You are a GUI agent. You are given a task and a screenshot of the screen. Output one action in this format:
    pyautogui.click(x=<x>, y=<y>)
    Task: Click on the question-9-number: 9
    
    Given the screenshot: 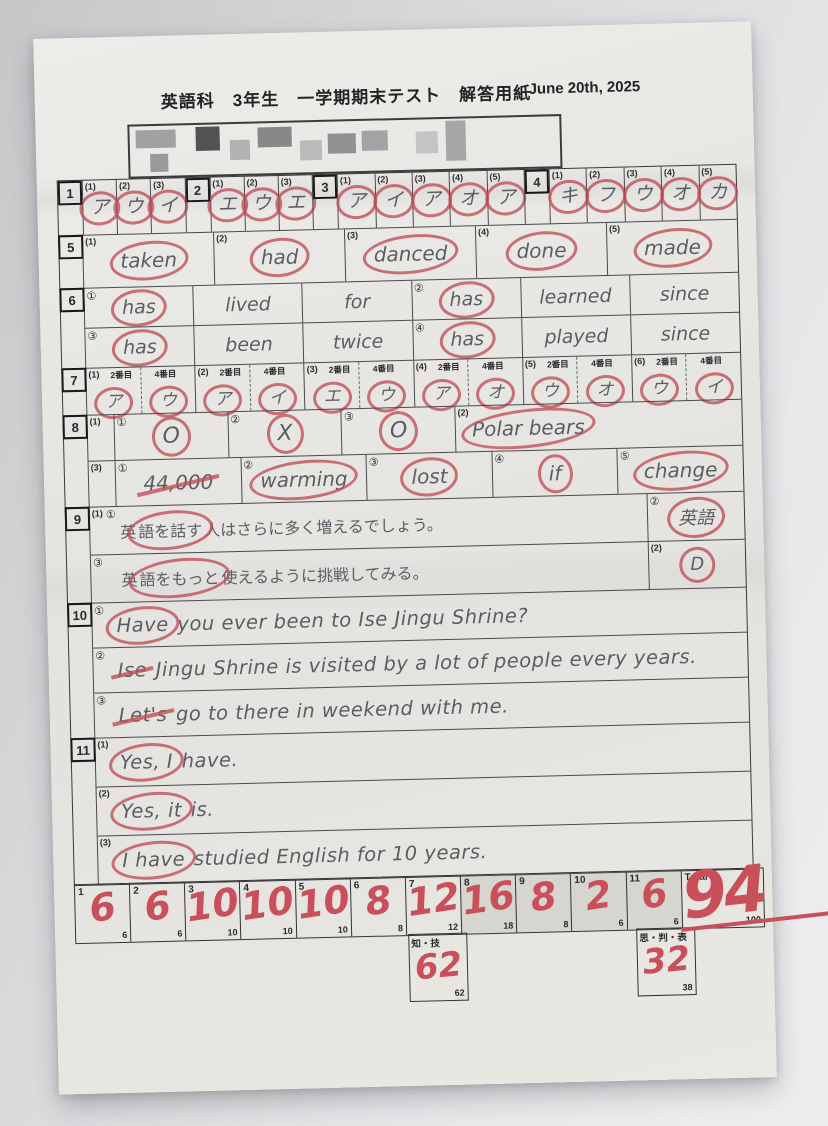 What is the action you would take?
    pyautogui.click(x=77, y=519)
    